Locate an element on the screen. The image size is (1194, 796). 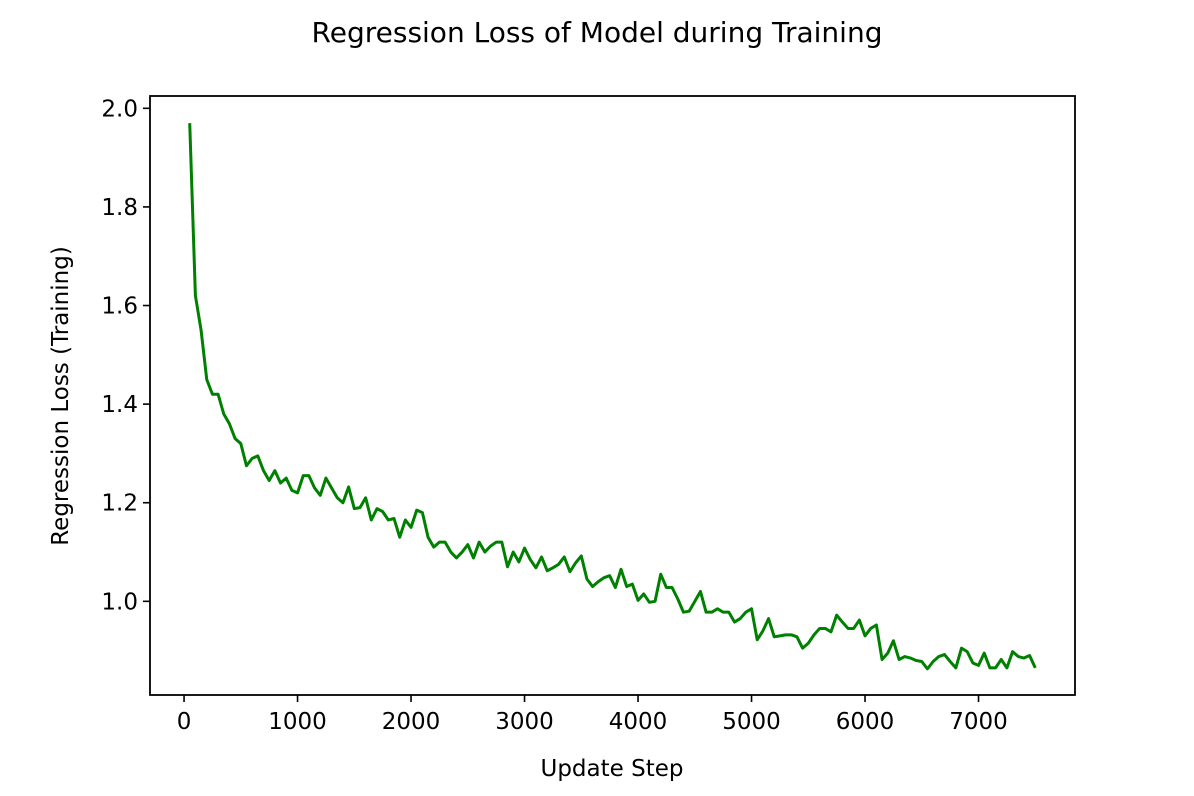
x-tick-label: 1000 is located at coordinates (297, 722).